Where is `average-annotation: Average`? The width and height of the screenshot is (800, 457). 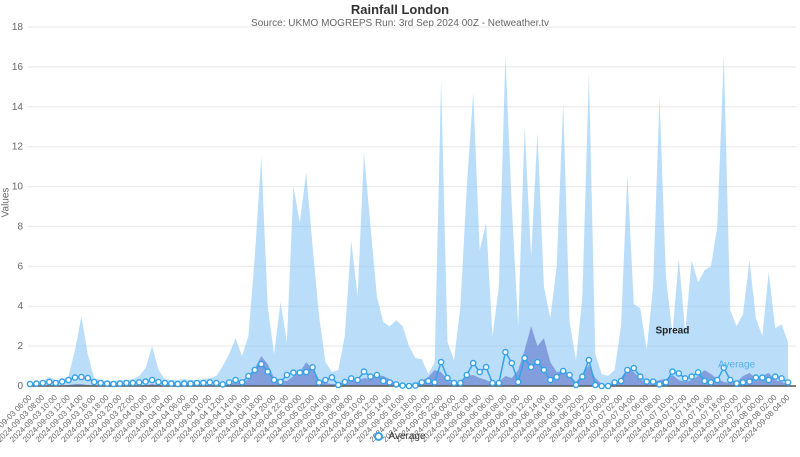 average-annotation: Average is located at coordinates (737, 365).